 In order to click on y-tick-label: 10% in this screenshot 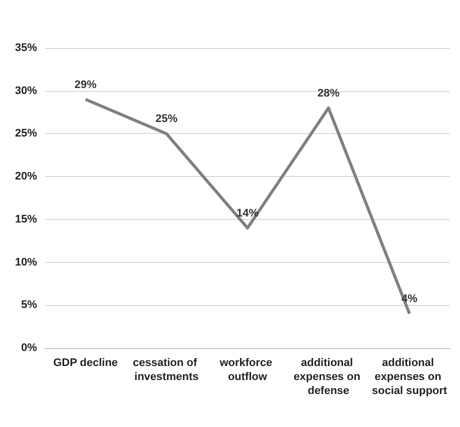, I will do `click(26, 262)`.